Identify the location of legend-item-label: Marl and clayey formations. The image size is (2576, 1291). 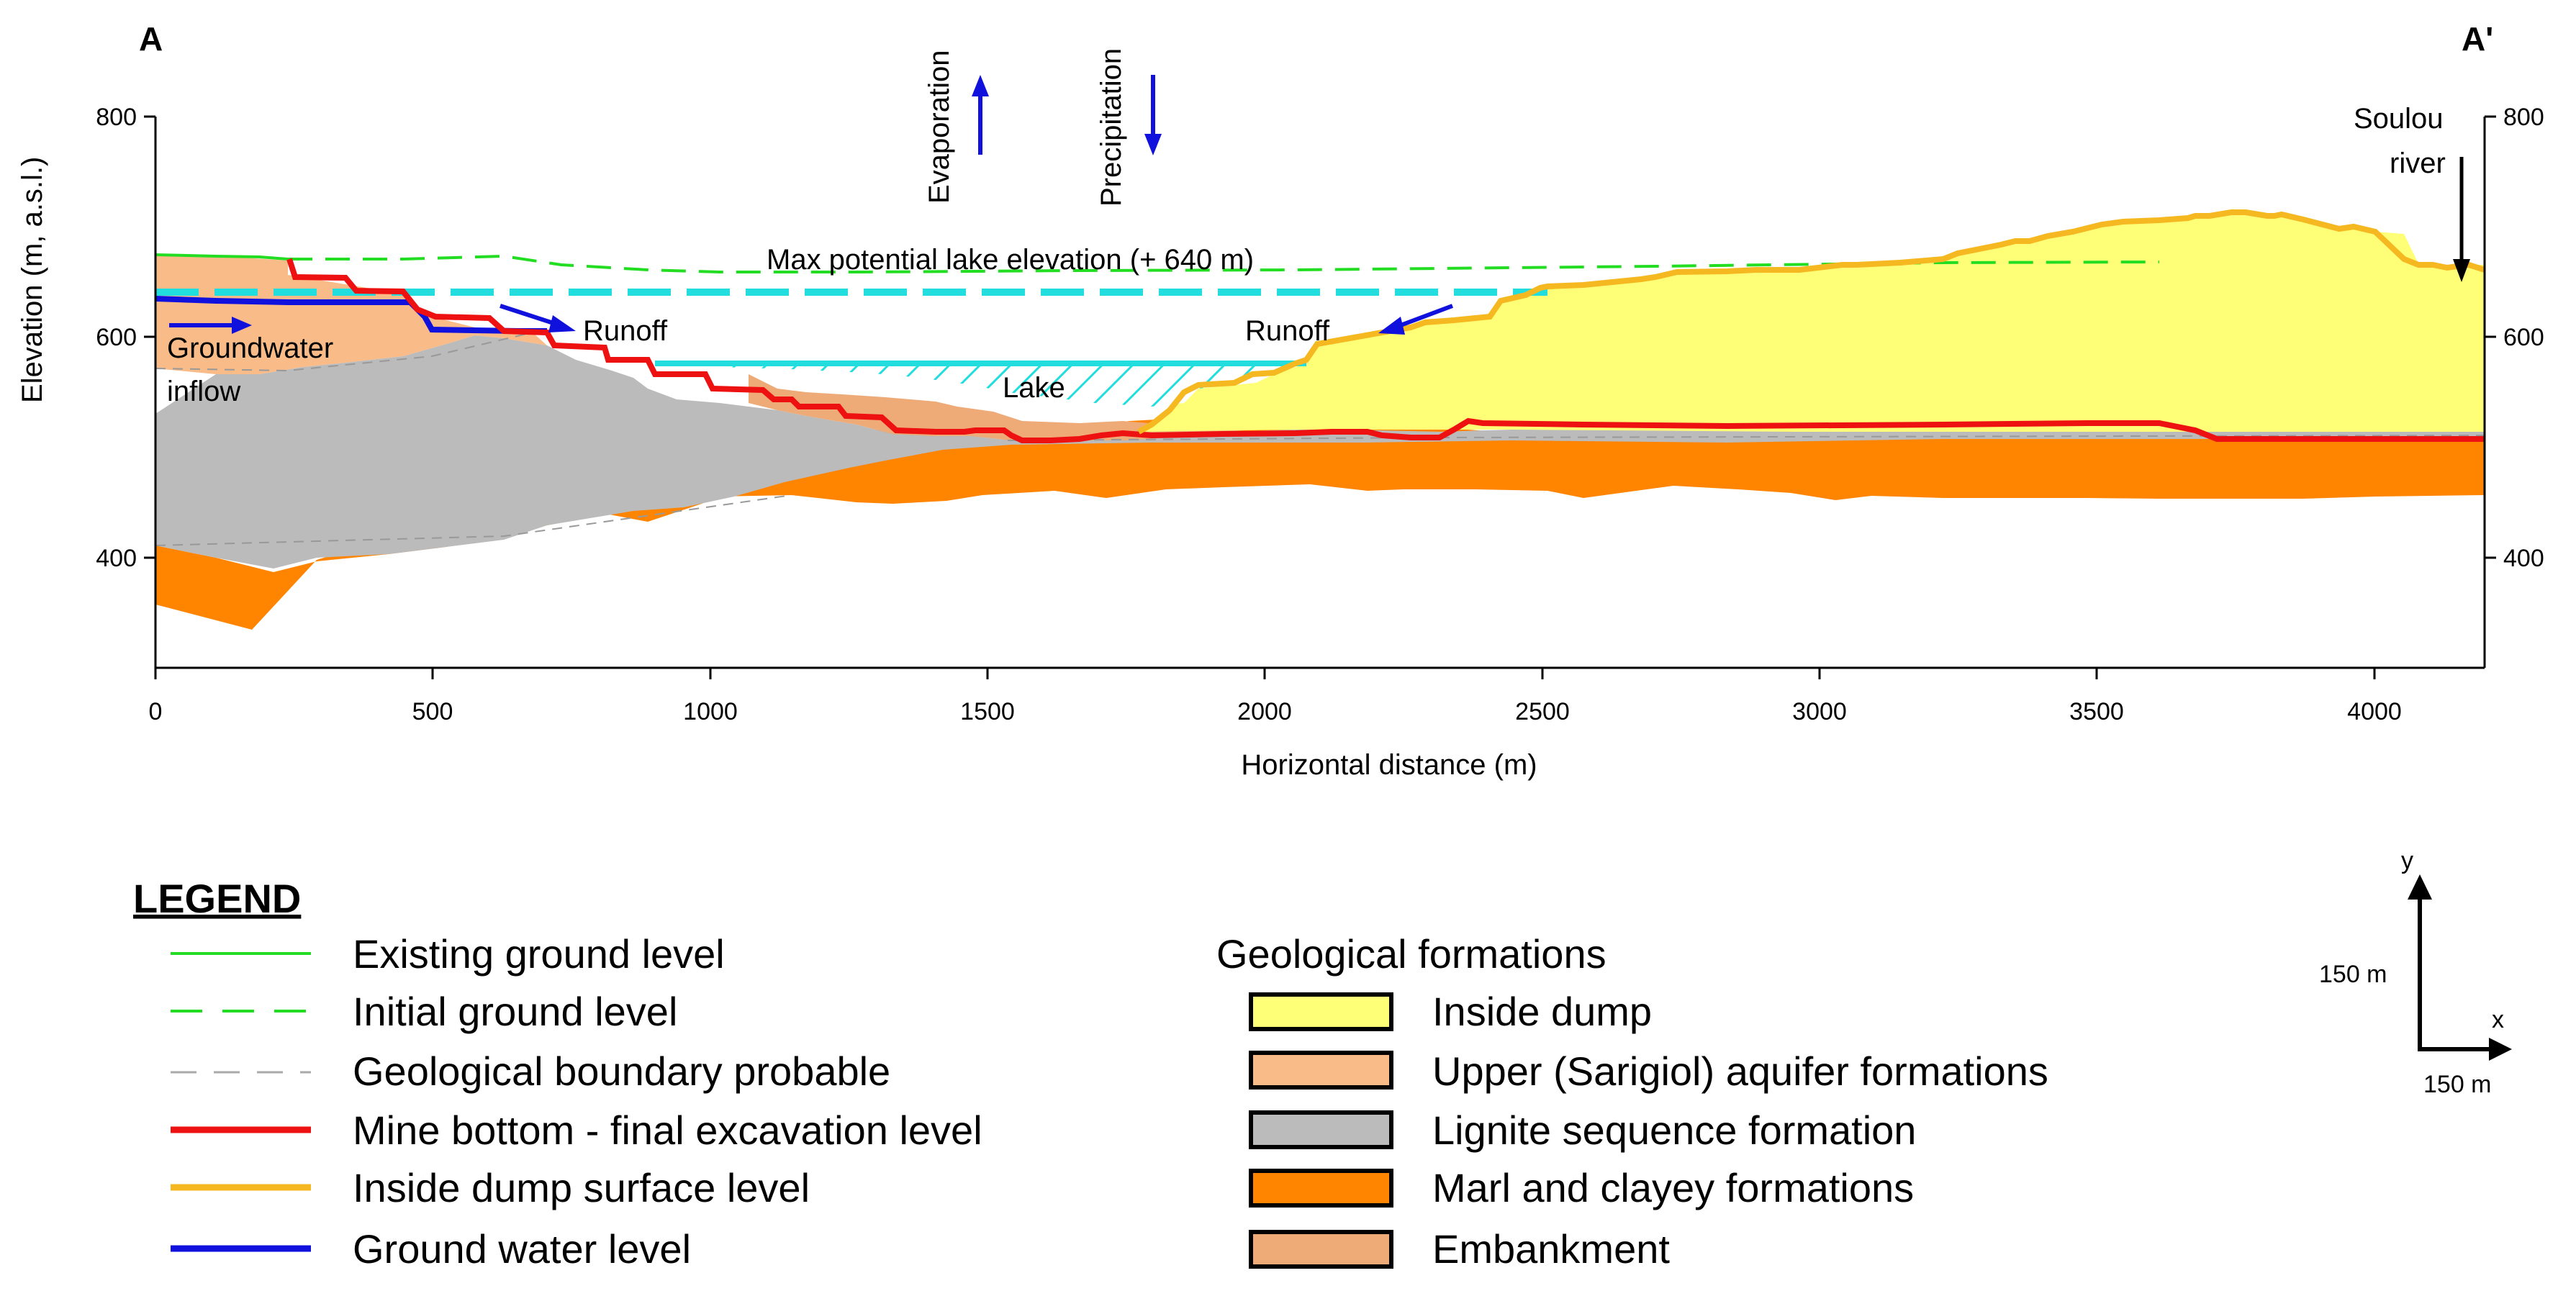
(1673, 1187).